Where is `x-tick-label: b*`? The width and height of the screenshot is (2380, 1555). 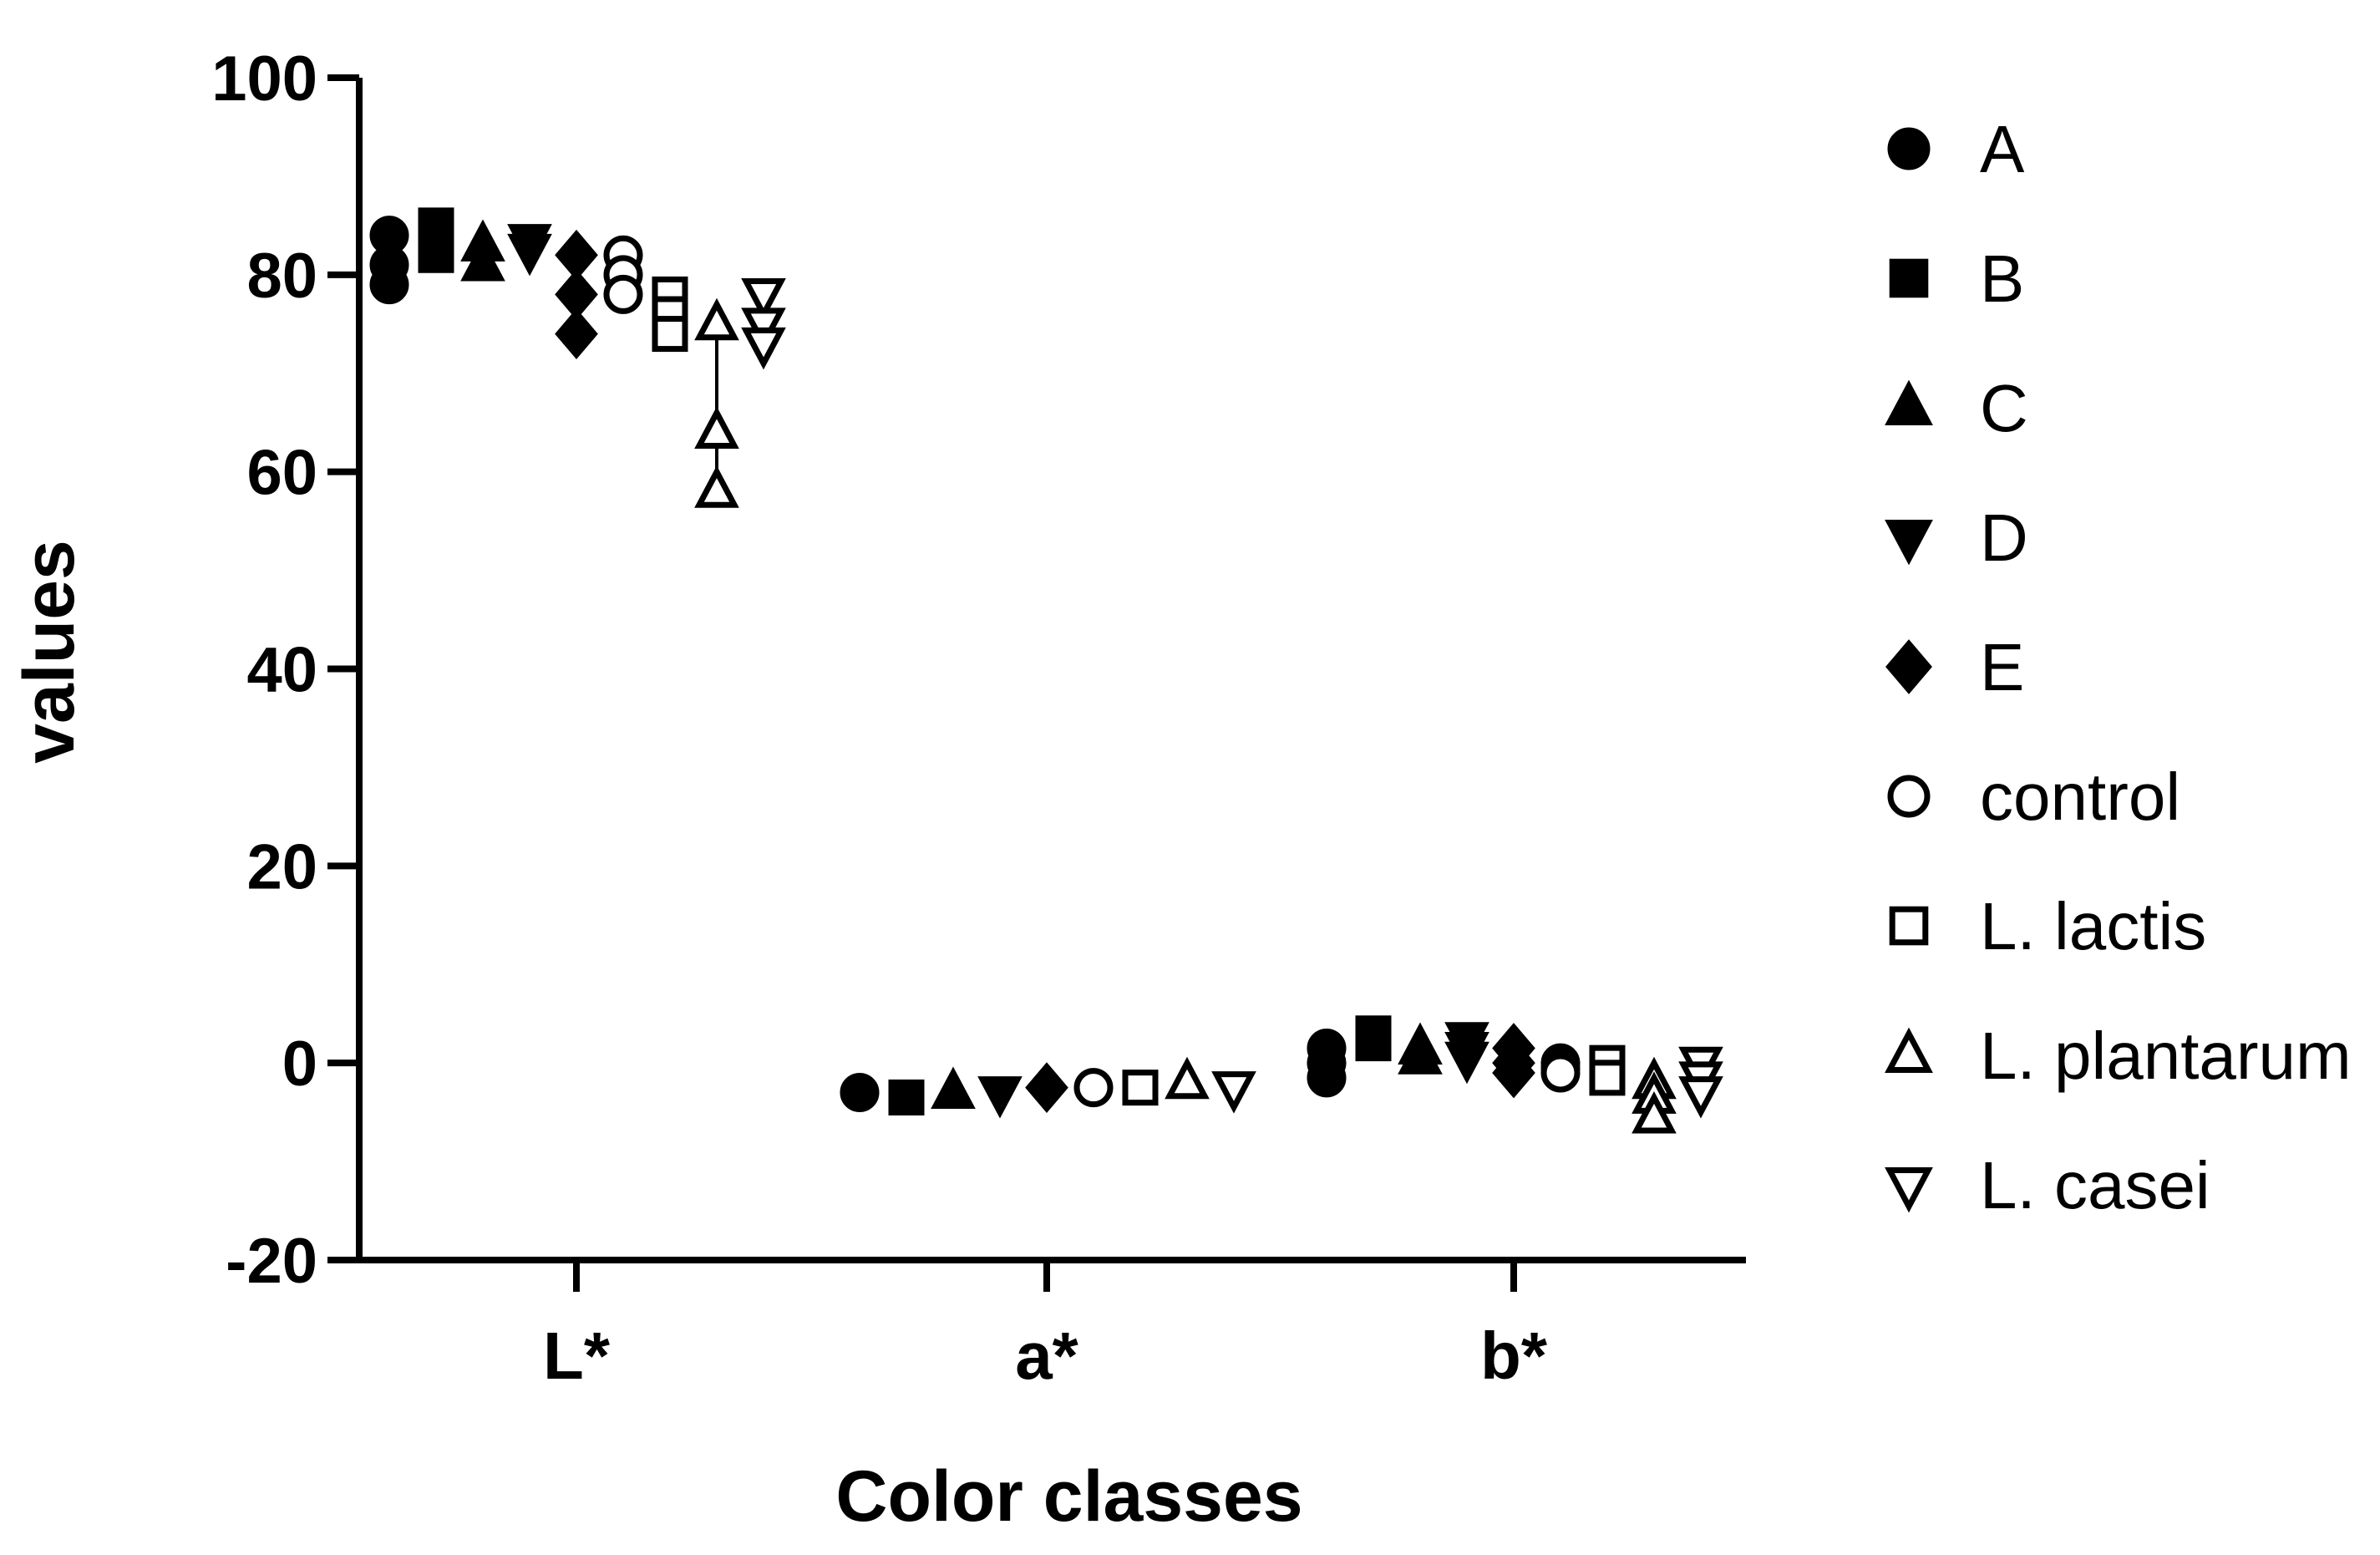
x-tick-label: b* is located at coordinates (1514, 1356).